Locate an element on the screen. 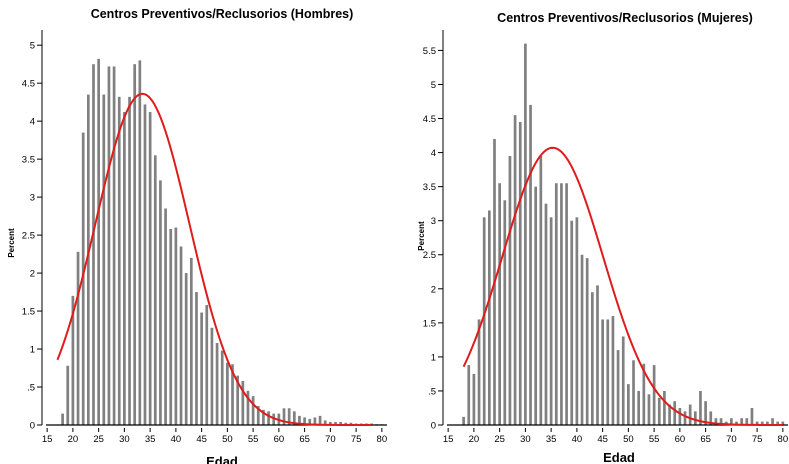 This screenshot has width=789, height=464. x-tick-label: 75 is located at coordinates (757, 439).